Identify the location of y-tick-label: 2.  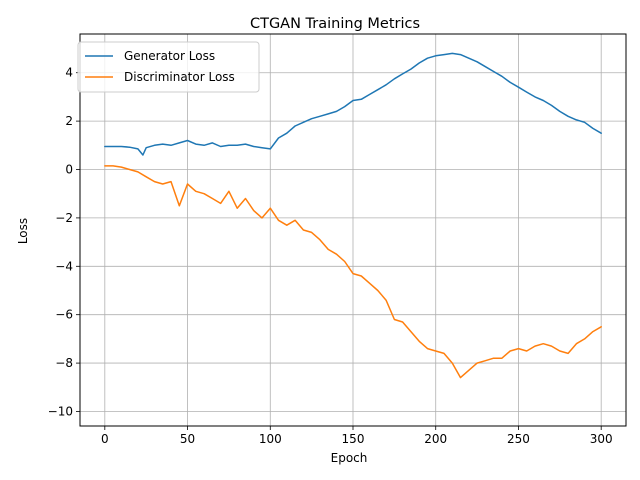
(69, 121).